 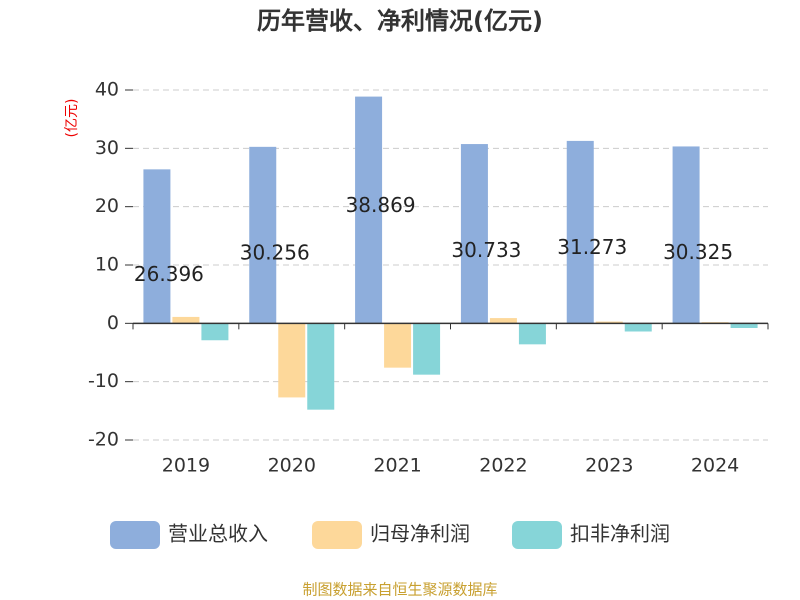 What do you see at coordinates (399, 590) in the screenshot?
I see `source-note: 制图数据来自恒生聚源数据库` at bounding box center [399, 590].